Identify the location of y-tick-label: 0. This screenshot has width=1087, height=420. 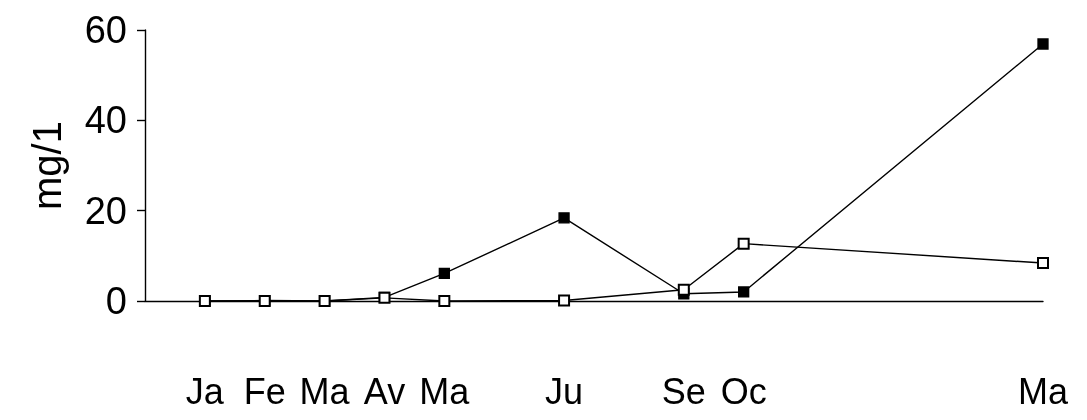
(116, 301).